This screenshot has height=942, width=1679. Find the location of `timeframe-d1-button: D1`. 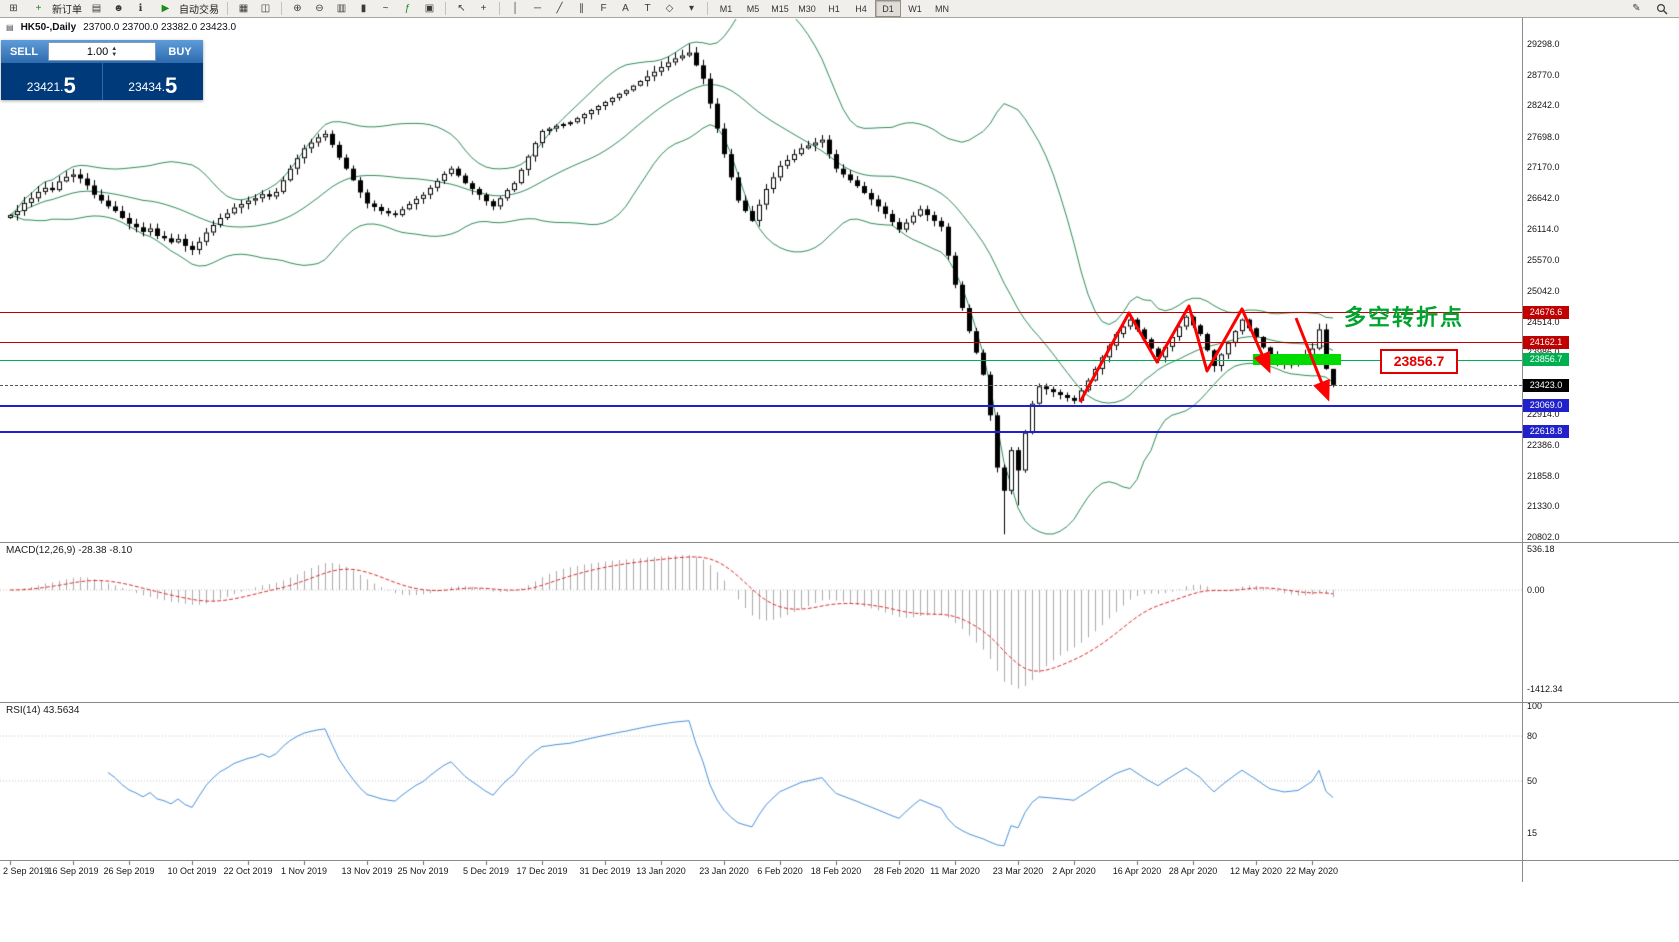

timeframe-d1-button: D1 is located at coordinates (888, 8).